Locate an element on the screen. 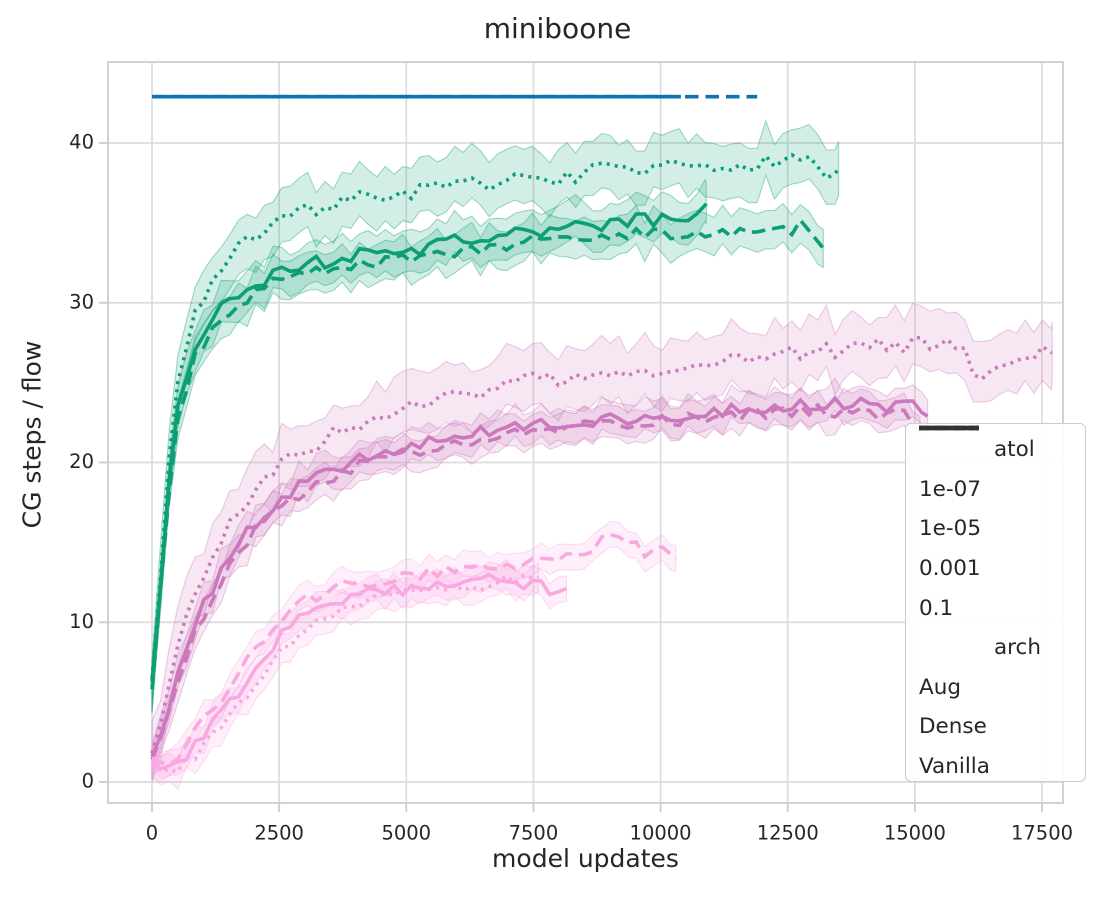 This screenshot has height=905, width=1118. legend-item-atol-1e-05: 1e-05 is located at coordinates (995, 487).